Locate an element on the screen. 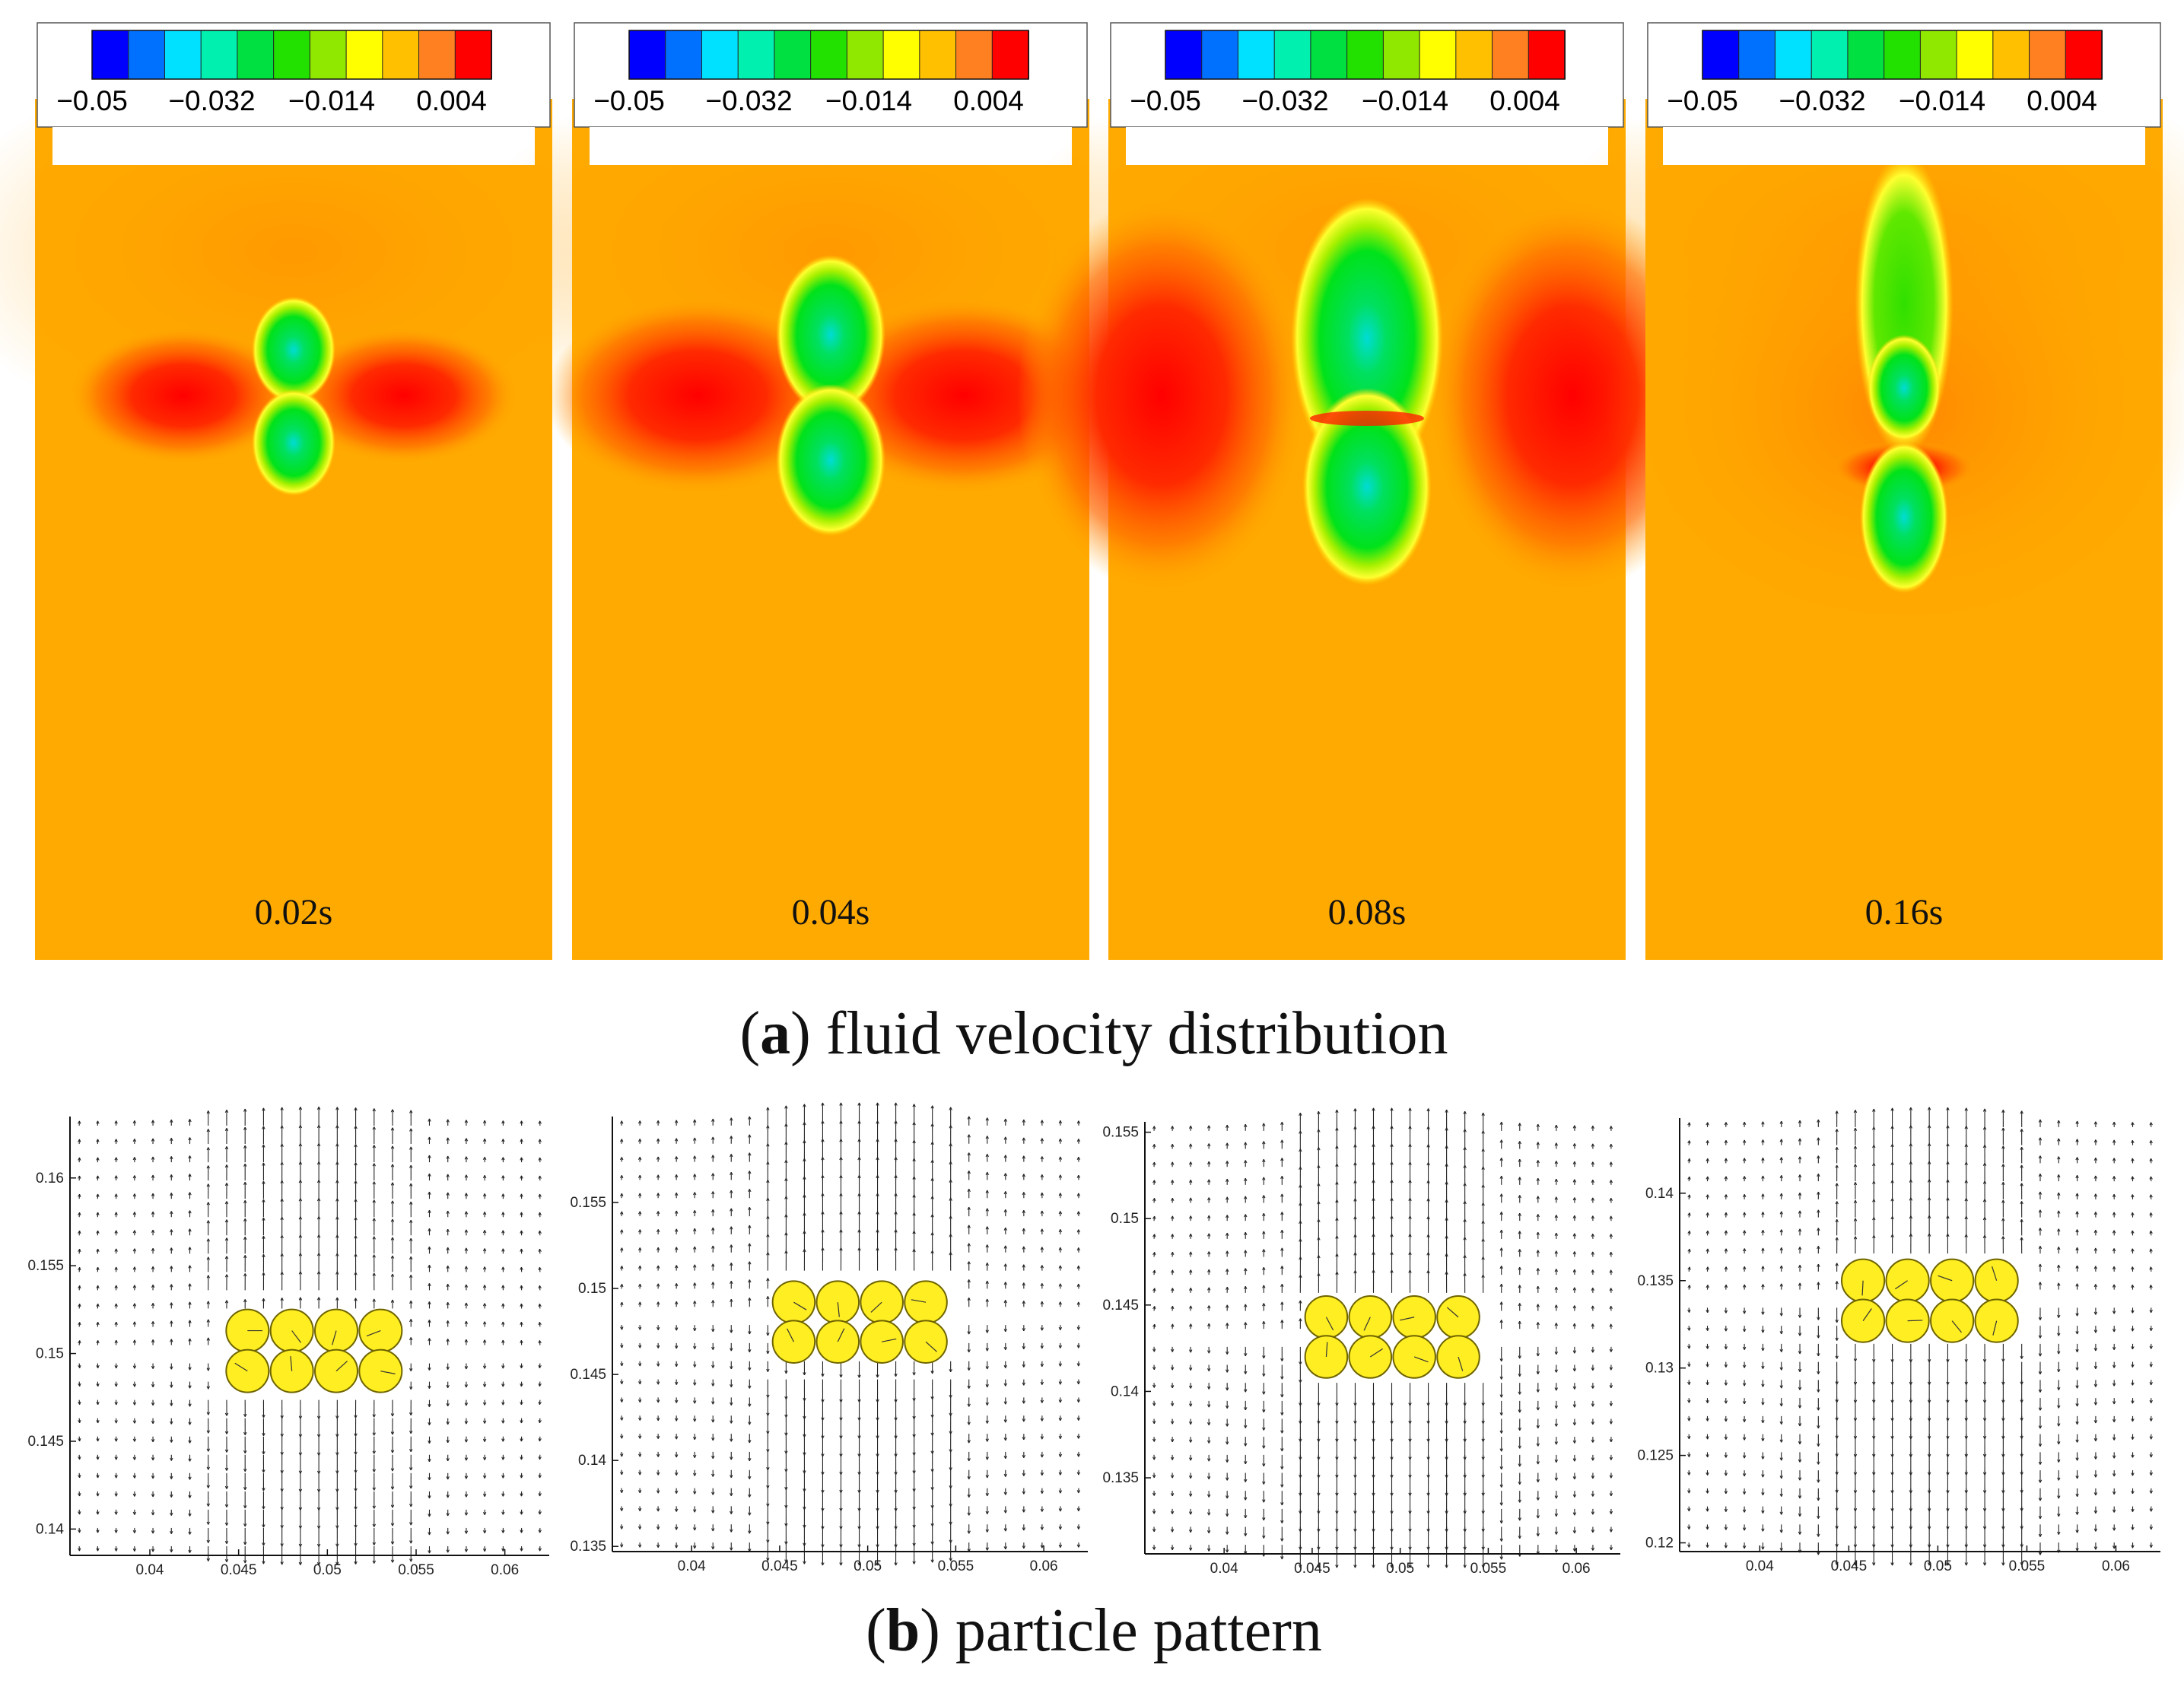  y-tick-label: 0.13 is located at coordinates (1659, 1369).